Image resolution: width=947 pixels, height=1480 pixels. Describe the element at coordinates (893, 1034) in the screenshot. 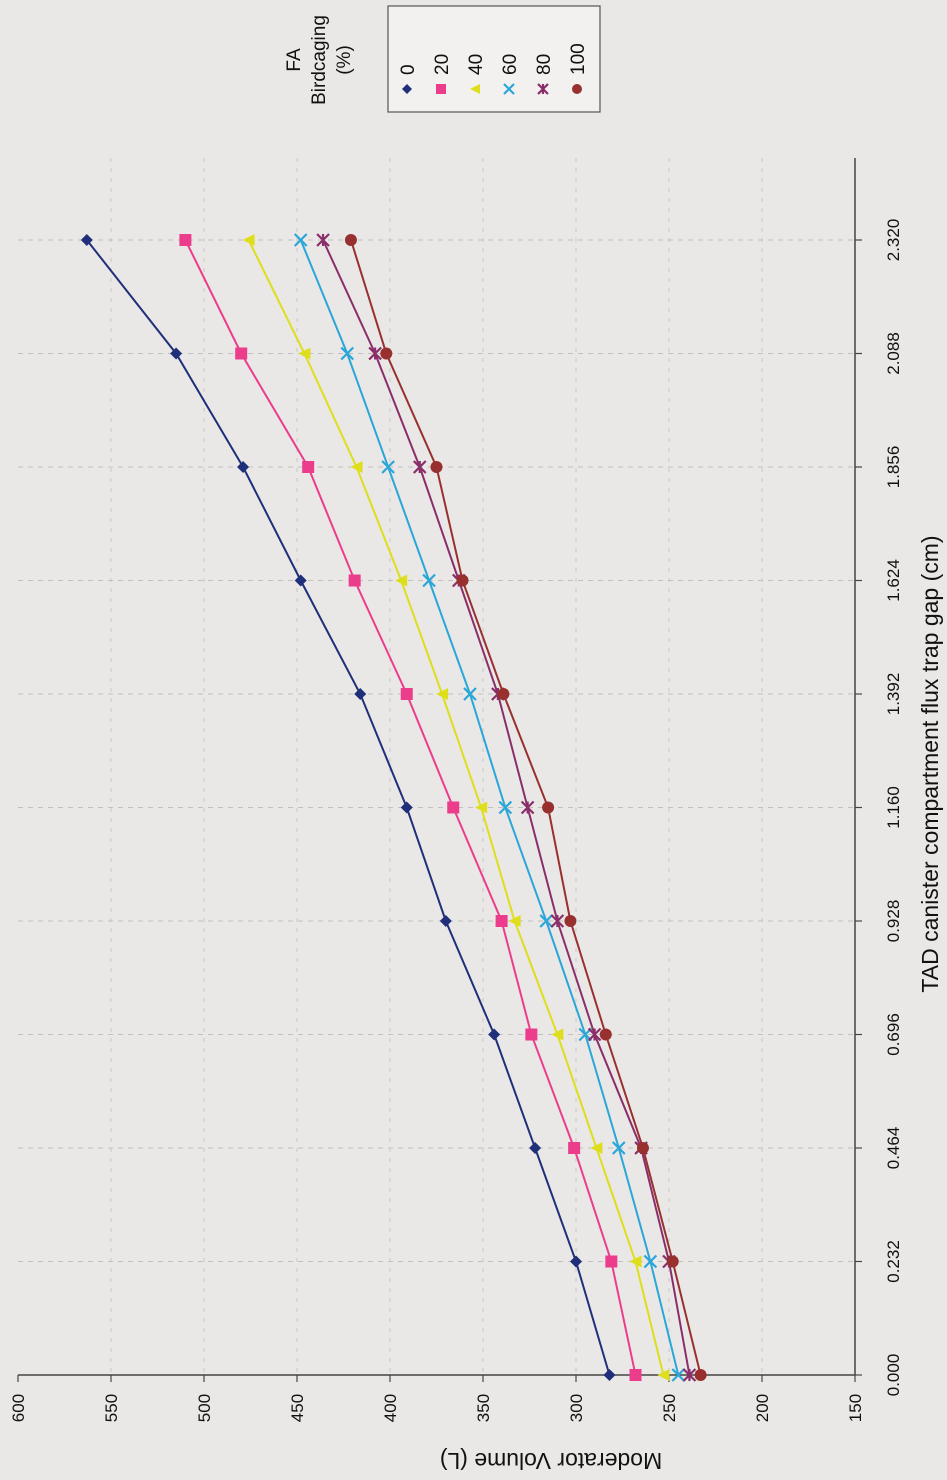

I see `x-tick-label: 0.696` at that location.